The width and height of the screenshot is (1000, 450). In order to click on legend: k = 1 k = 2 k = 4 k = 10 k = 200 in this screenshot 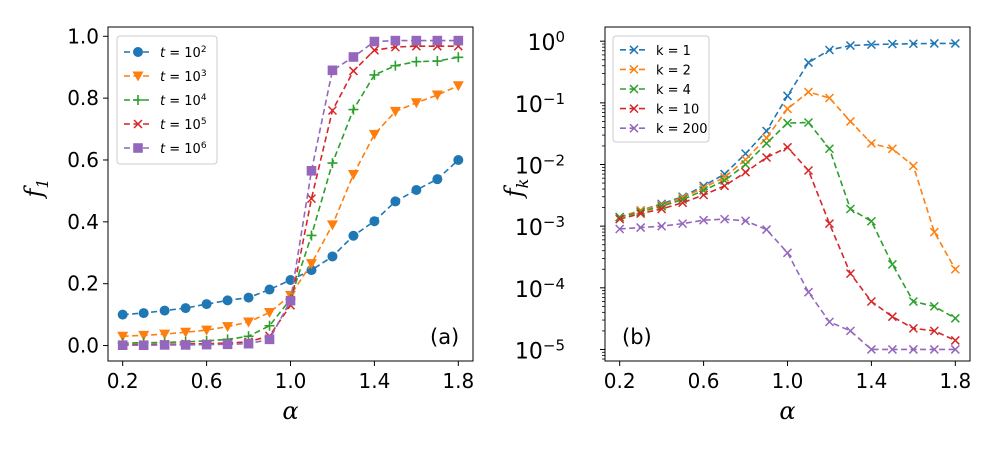, I will do `click(661, 89)`.